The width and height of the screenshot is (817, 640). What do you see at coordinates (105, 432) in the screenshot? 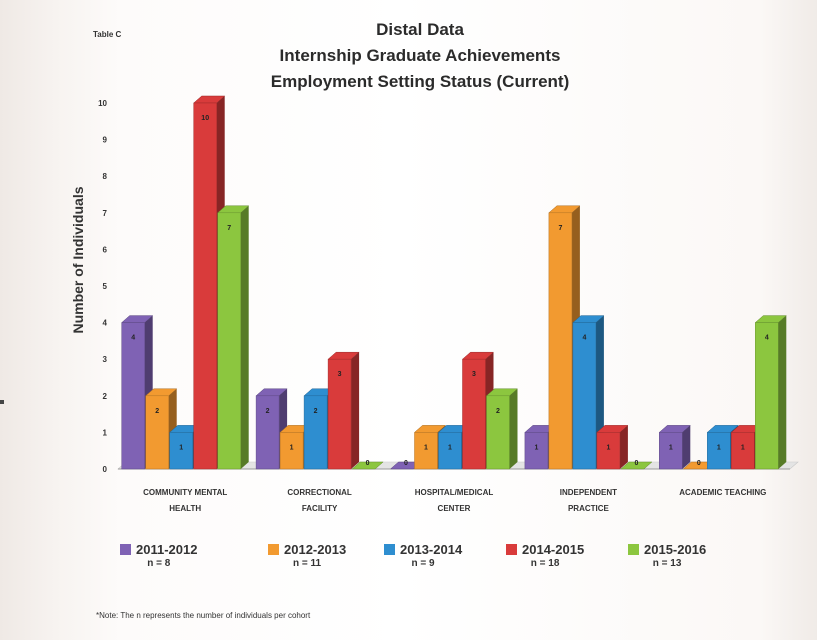
I see `y-tick-label: 1` at bounding box center [105, 432].